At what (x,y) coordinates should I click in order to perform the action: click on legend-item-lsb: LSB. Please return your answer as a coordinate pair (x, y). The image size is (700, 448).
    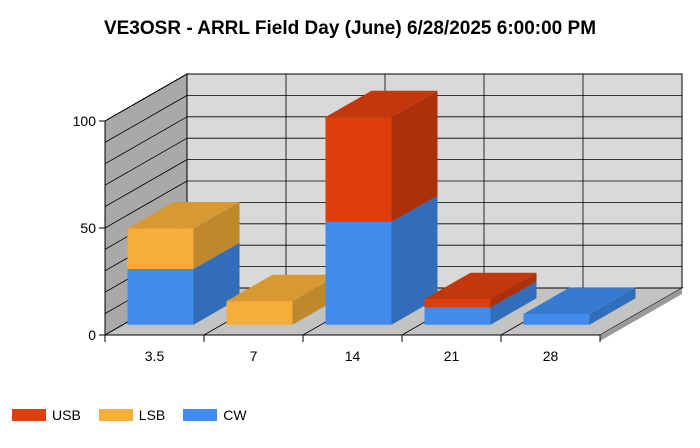
    Looking at the image, I should click on (132, 415).